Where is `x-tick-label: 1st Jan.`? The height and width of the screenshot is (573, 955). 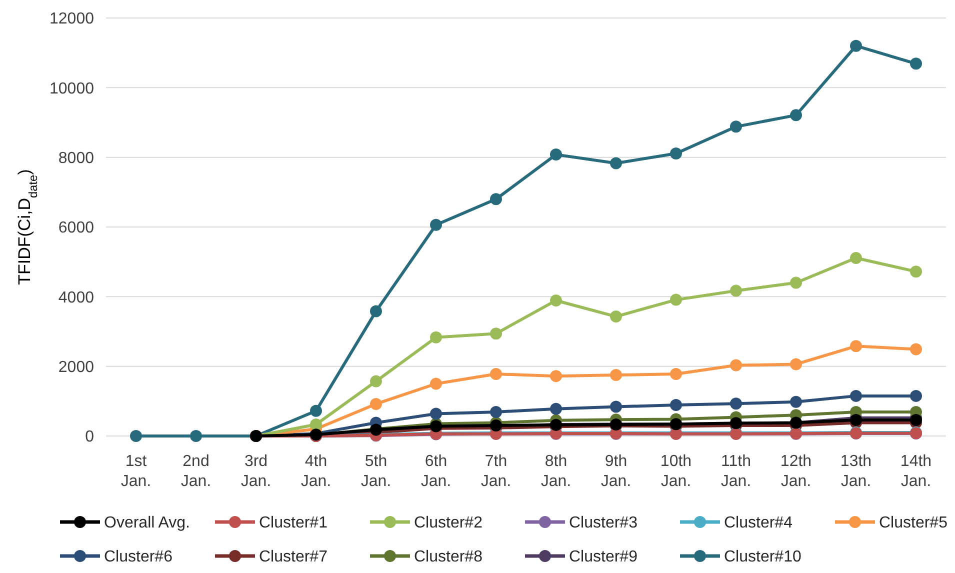 x-tick-label: 1st Jan. is located at coordinates (136, 471).